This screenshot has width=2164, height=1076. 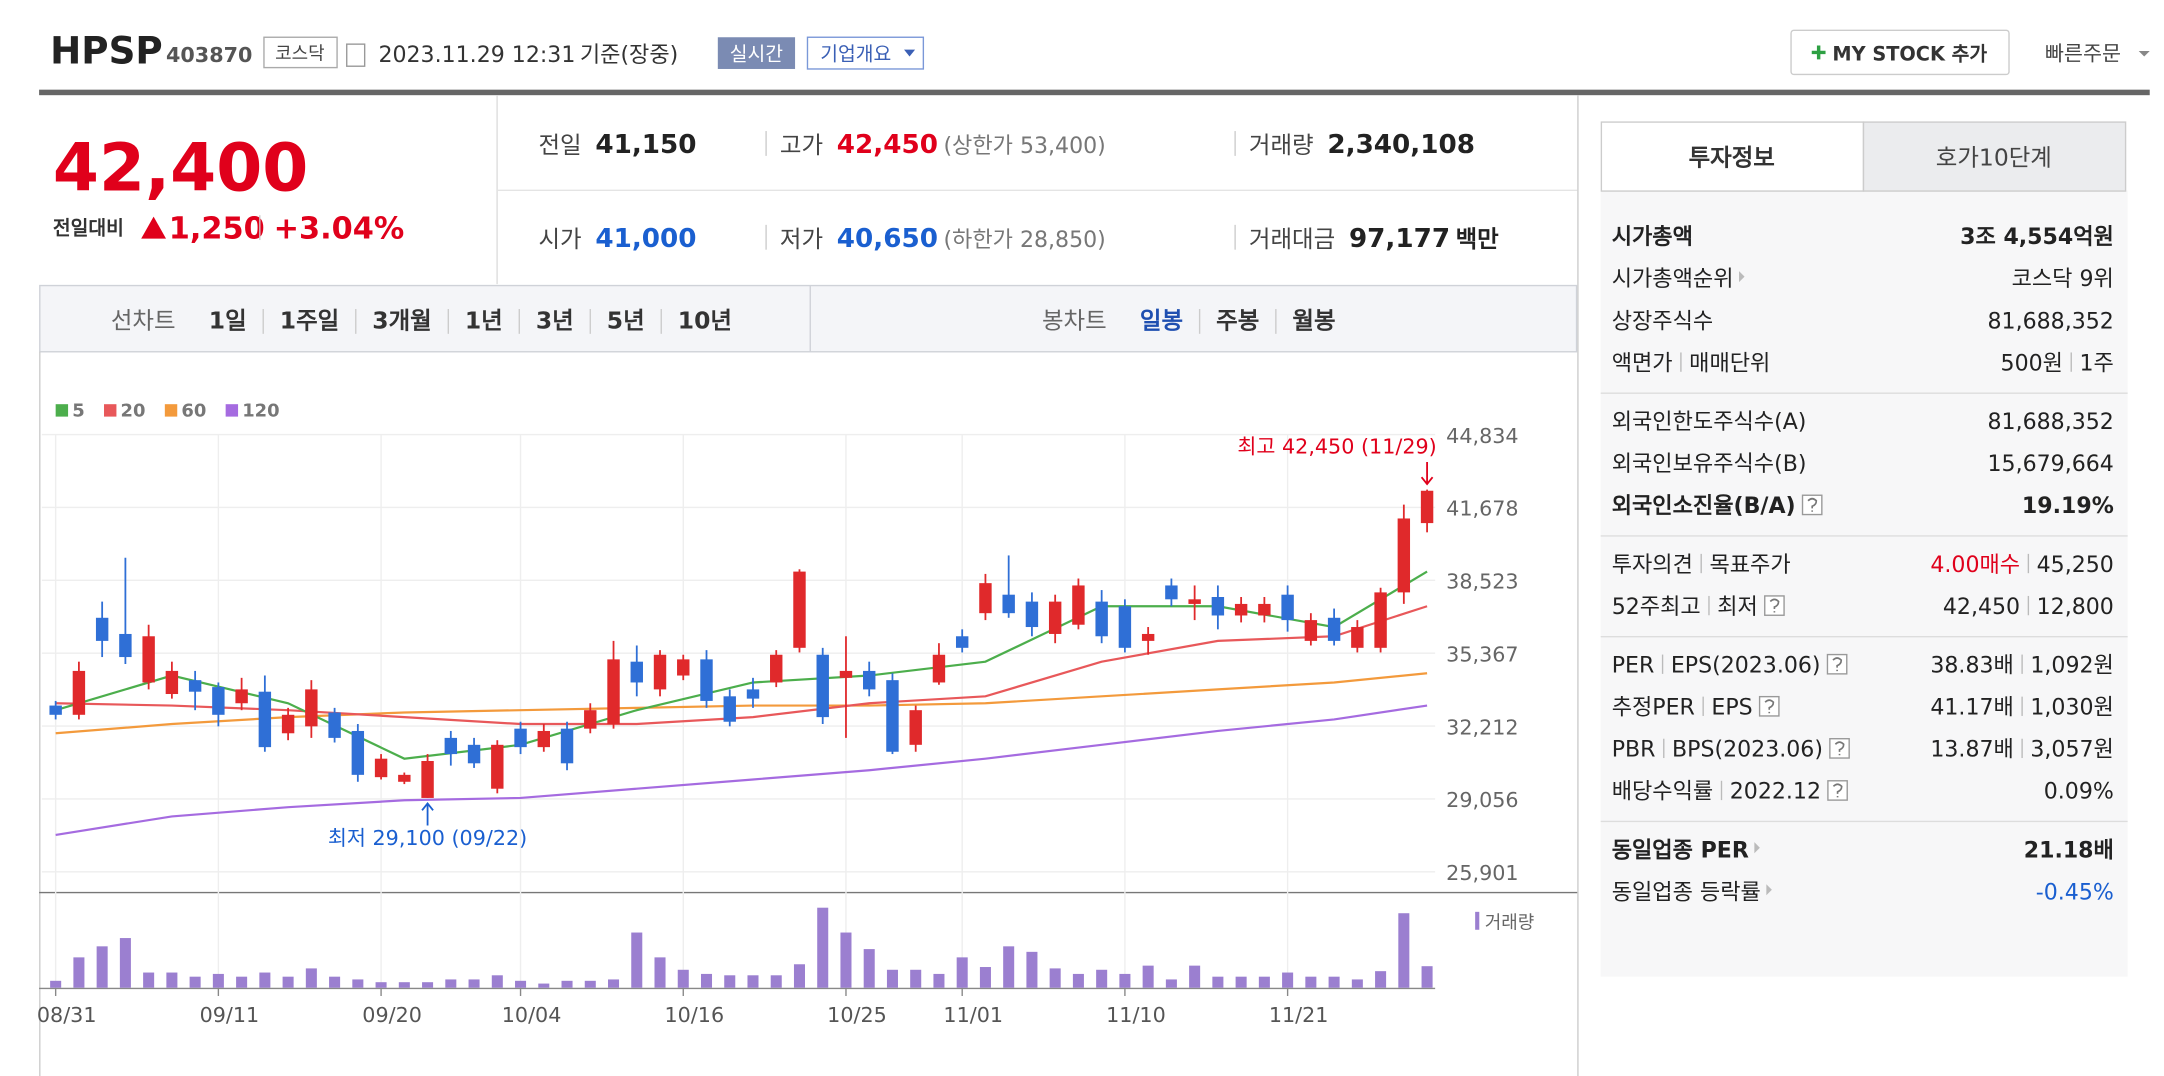 What do you see at coordinates (973, 1015) in the screenshot?
I see `x-tick-label: 11/01` at bounding box center [973, 1015].